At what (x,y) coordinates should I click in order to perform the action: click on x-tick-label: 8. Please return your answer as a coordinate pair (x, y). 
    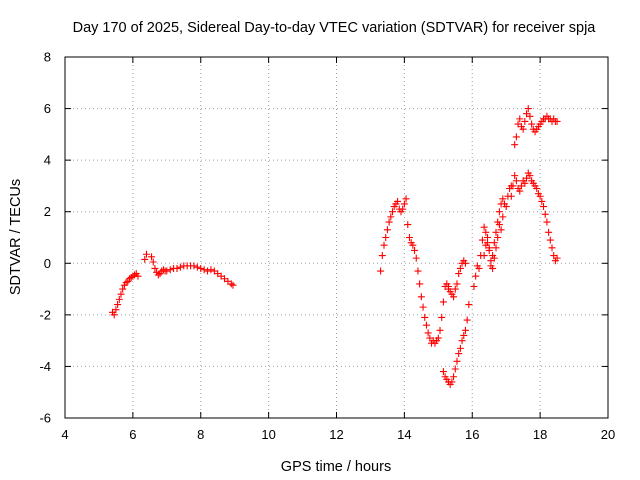
    Looking at the image, I should click on (200, 434).